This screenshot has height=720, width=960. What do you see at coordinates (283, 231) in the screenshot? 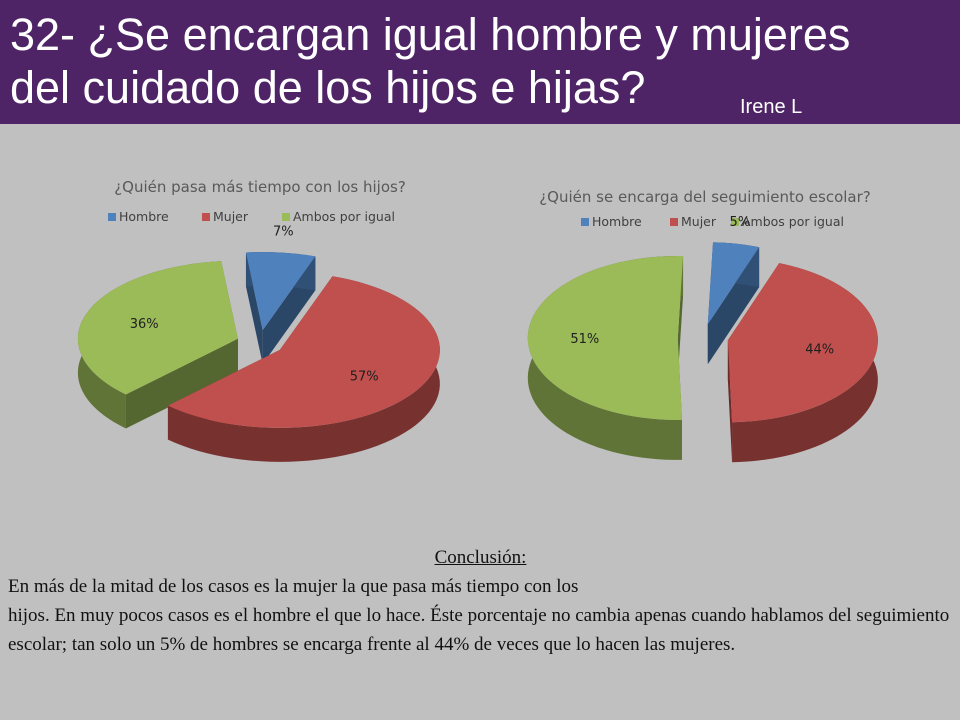
I see `data-label: 7%` at bounding box center [283, 231].